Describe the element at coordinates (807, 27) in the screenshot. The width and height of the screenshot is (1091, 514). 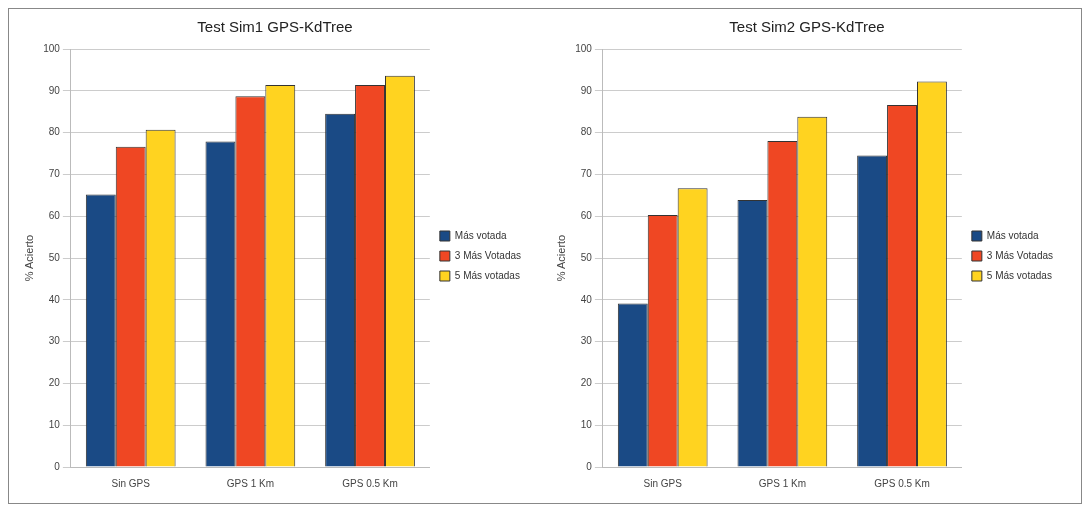
I see `chart-title: Test Sim2 GPS-KdTree` at that location.